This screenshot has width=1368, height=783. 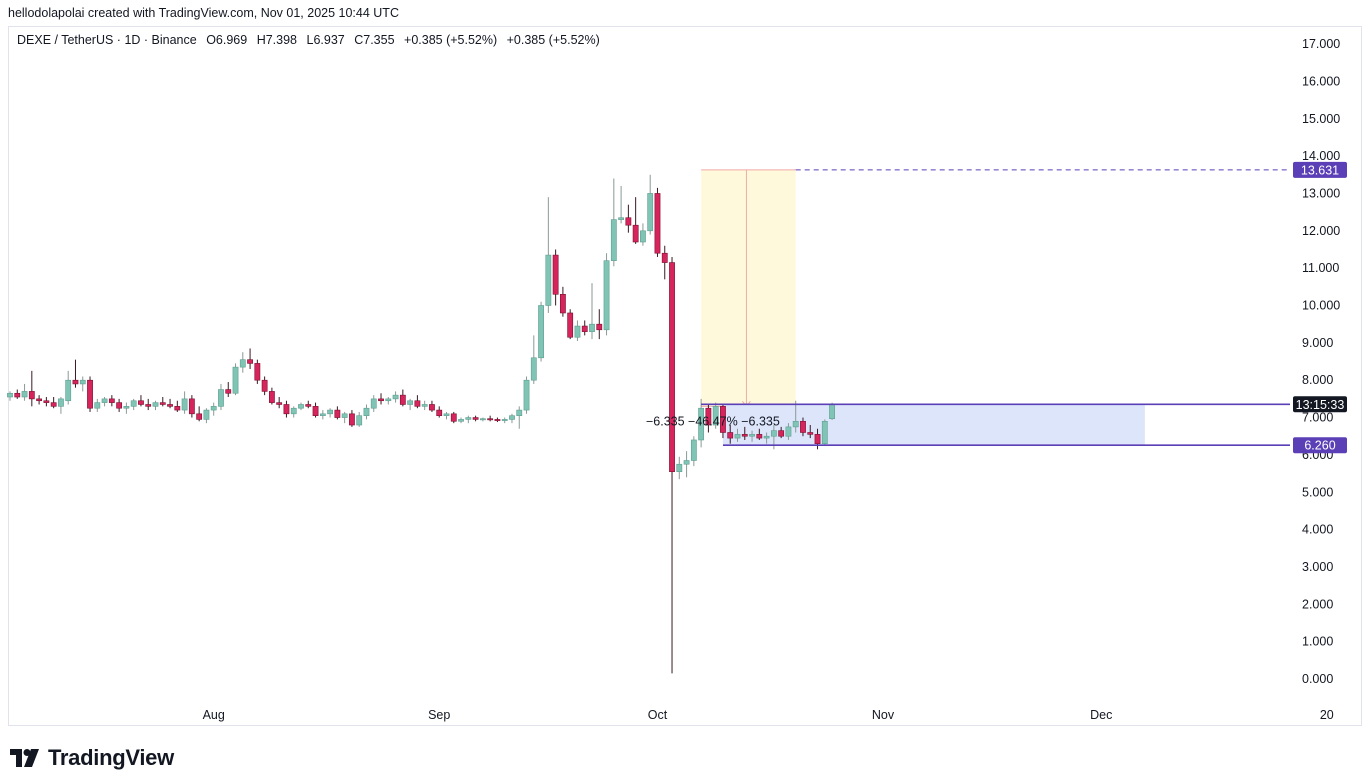 I want to click on measure-highlight-area, so click(x=748, y=288).